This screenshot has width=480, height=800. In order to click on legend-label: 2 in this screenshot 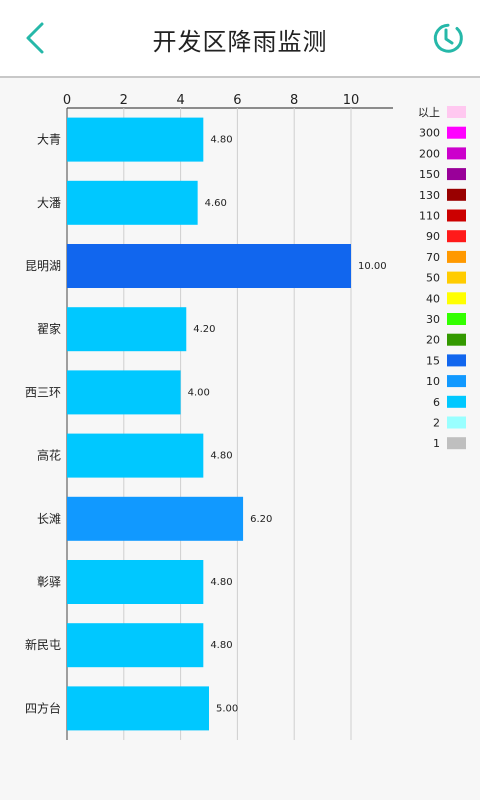, I will do `click(436, 423)`.